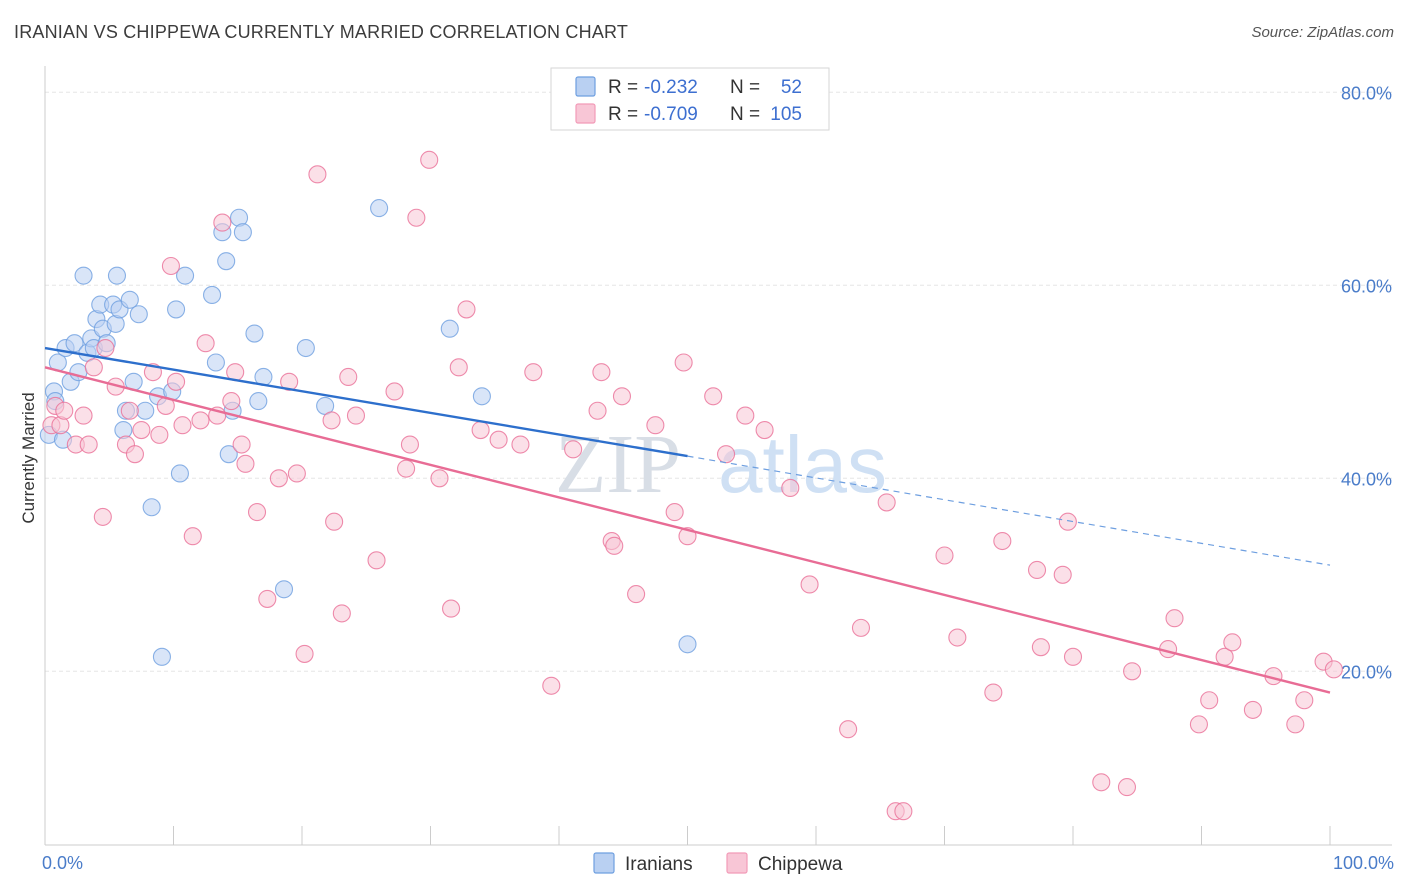 The image size is (1406, 892). What do you see at coordinates (802, 464) in the screenshot?
I see `watermark-atlas: atlas` at bounding box center [802, 464].